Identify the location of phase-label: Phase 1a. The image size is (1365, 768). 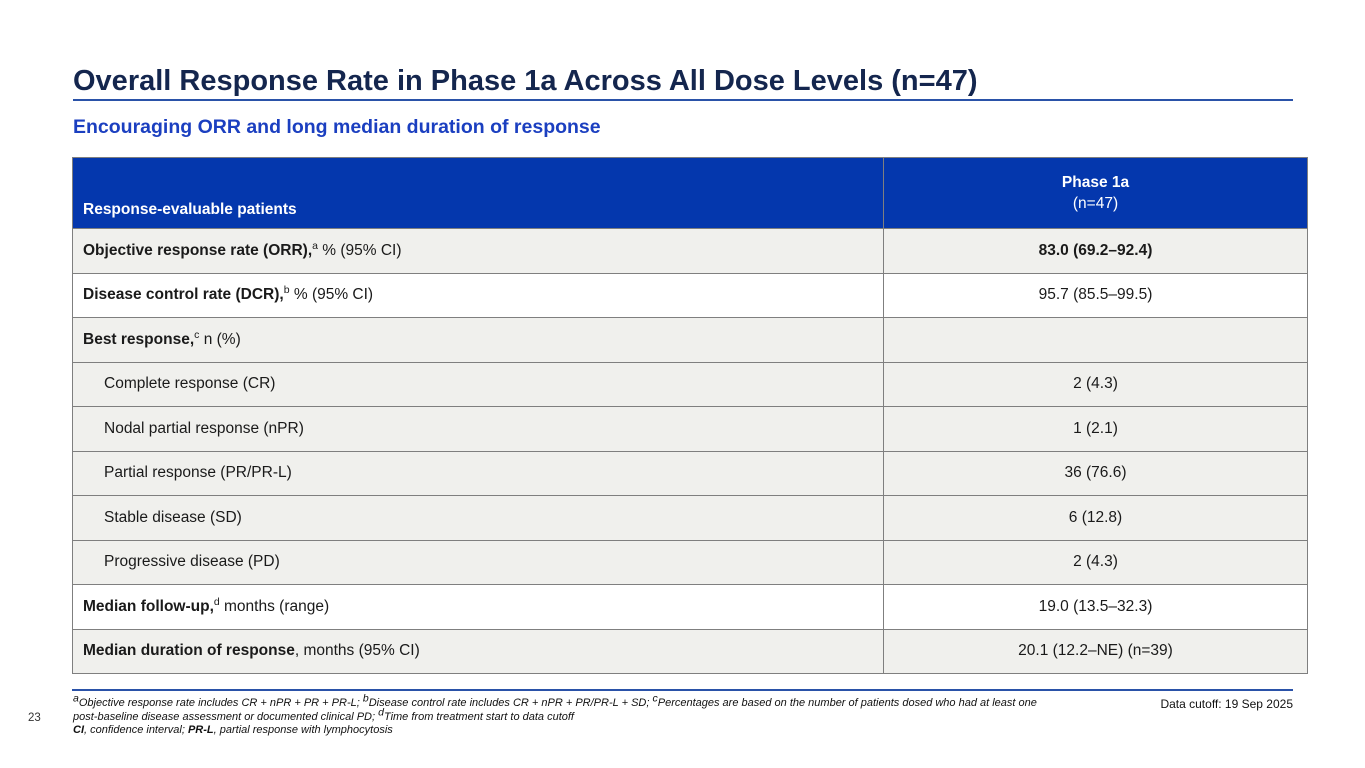
(1095, 182).